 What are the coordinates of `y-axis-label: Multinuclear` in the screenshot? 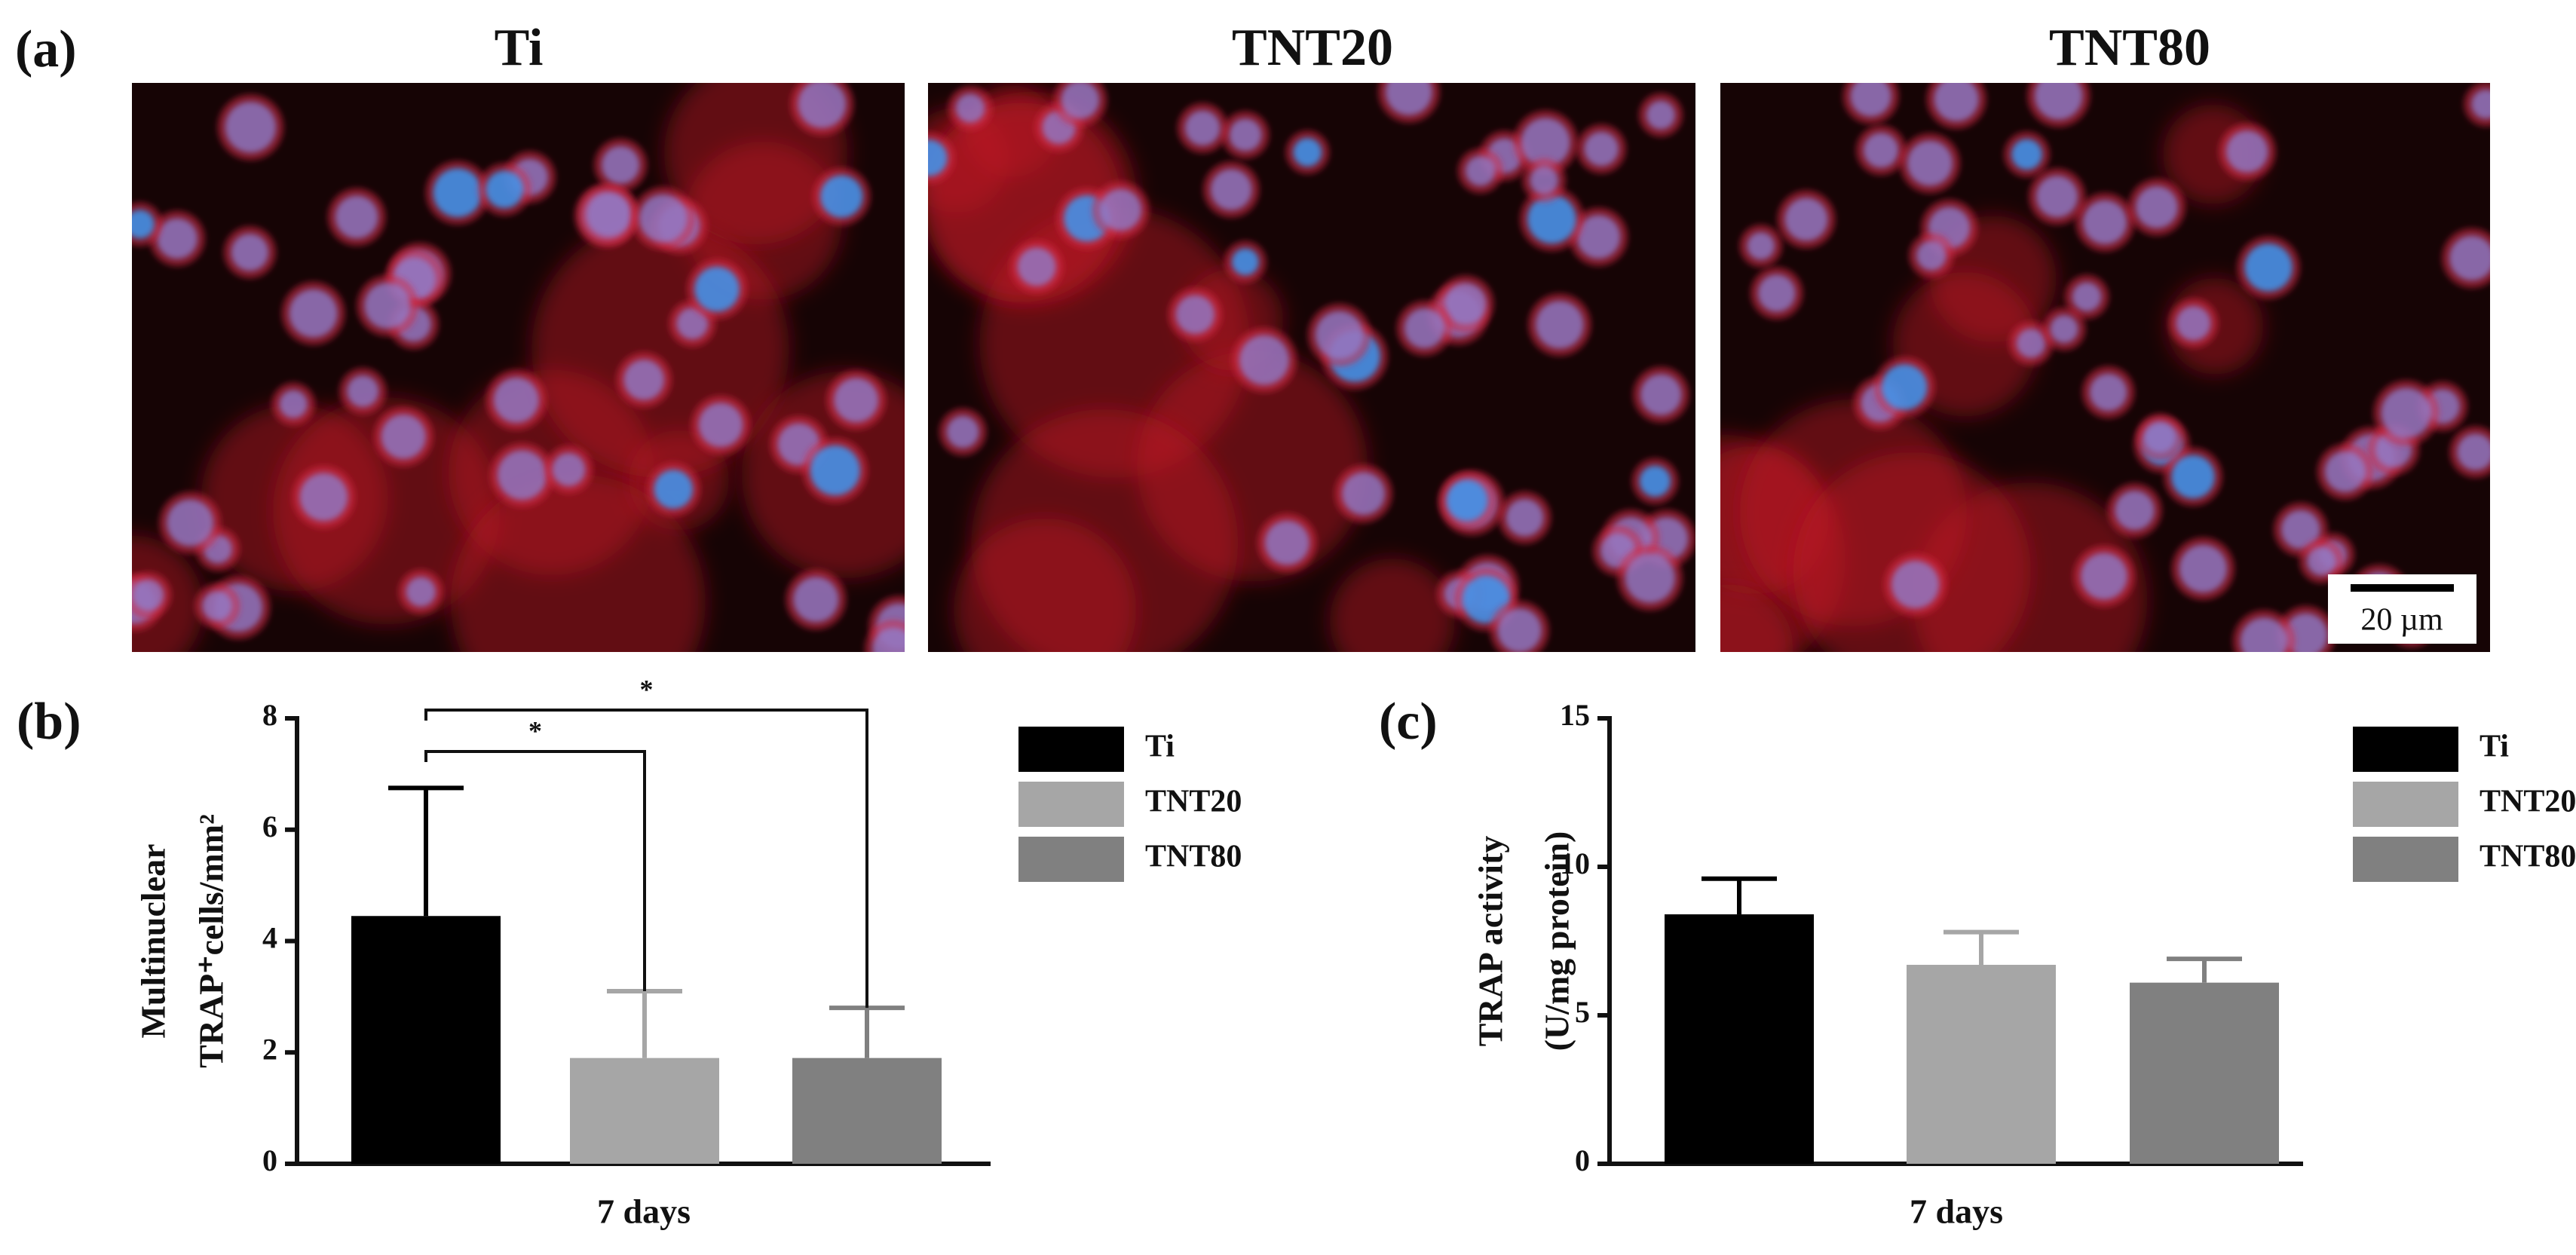 It's located at (153, 940).